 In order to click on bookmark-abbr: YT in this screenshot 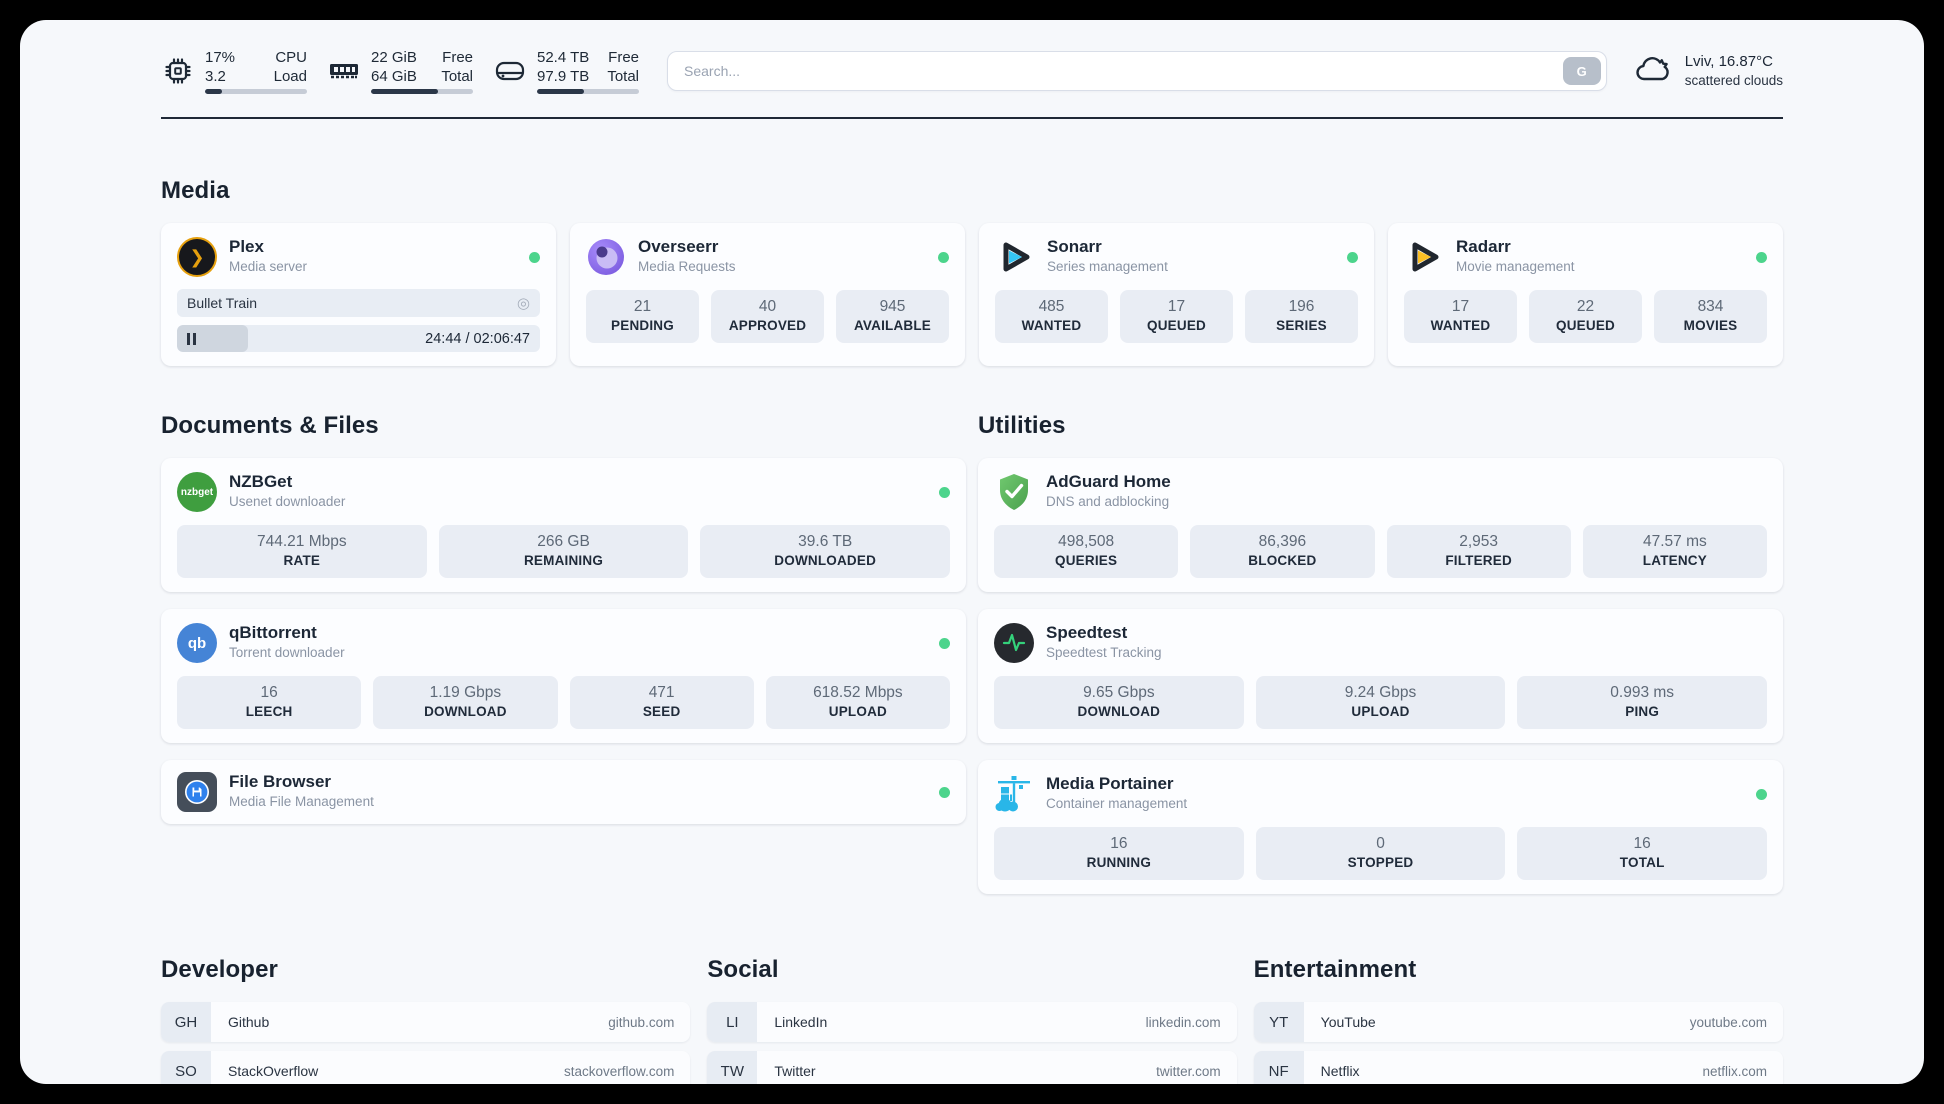, I will do `click(1278, 1022)`.